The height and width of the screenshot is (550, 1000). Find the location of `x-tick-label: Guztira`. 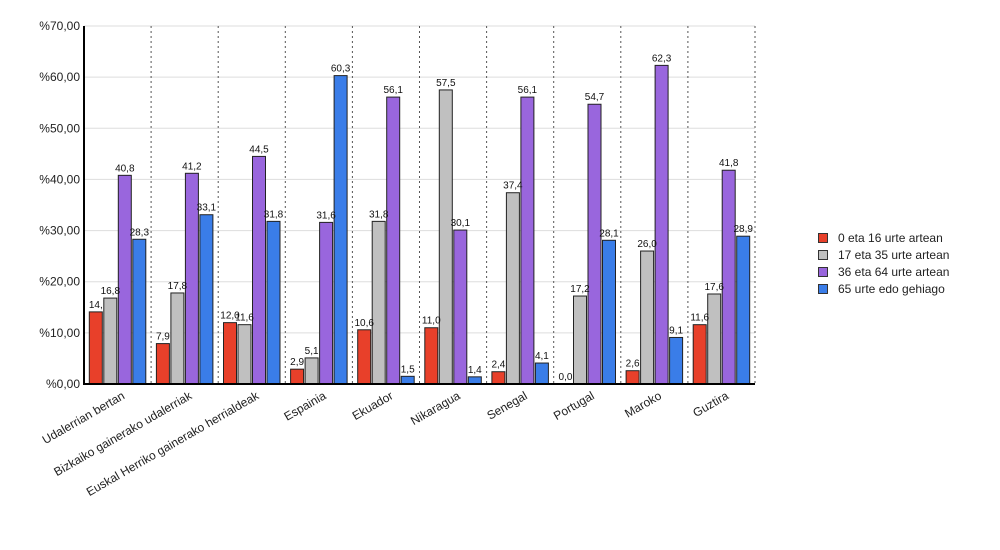

x-tick-label: Guztira is located at coordinates (710, 404).